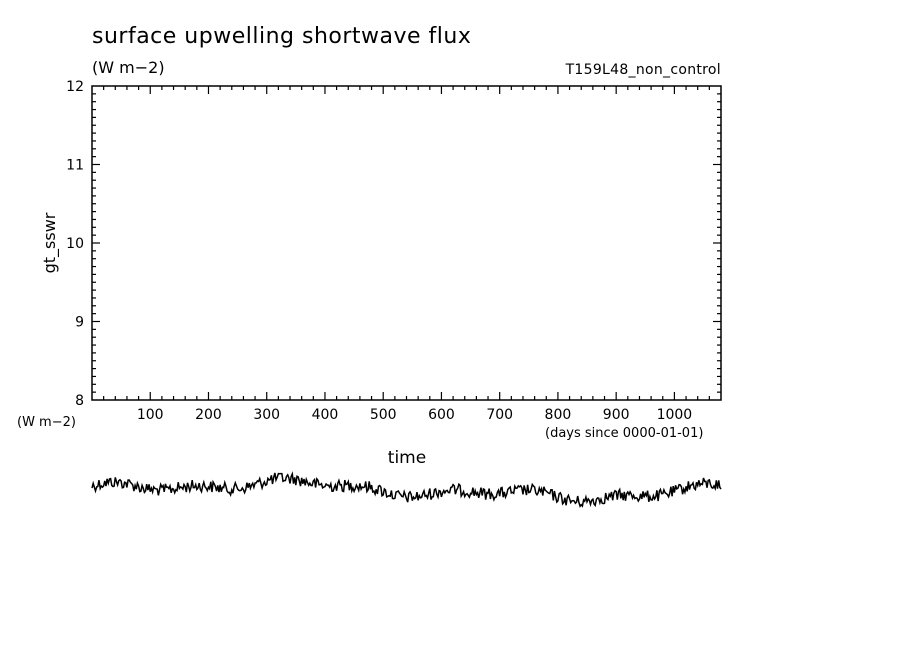 The width and height of the screenshot is (904, 654). I want to click on y-tick-label: 9, so click(79, 323).